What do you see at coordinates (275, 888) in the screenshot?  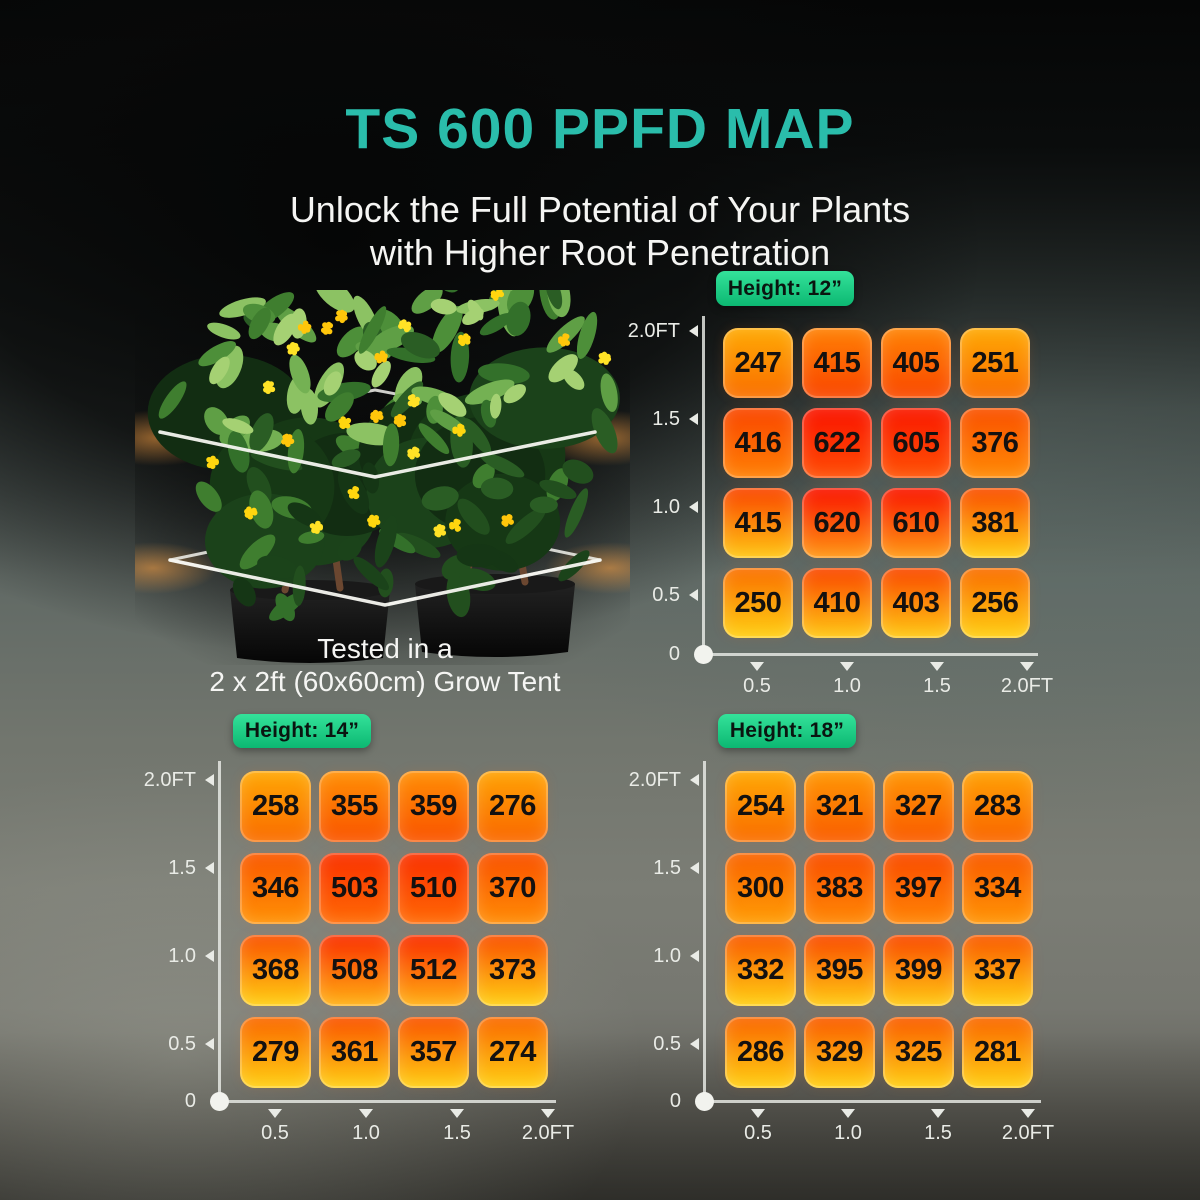 I see `heatmap-cell: 346` at bounding box center [275, 888].